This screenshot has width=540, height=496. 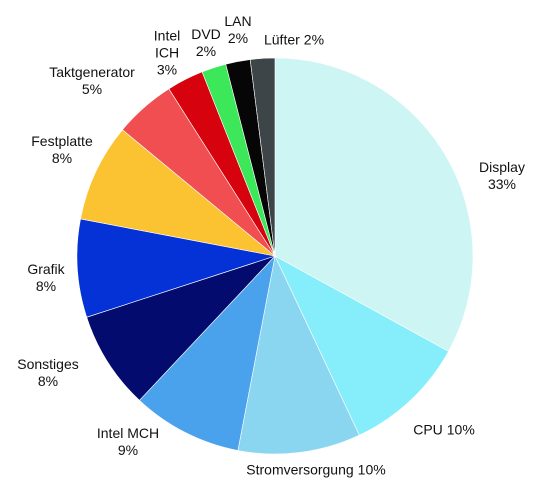 I want to click on slice-label: Stromversorgung 10%, so click(x=315, y=470).